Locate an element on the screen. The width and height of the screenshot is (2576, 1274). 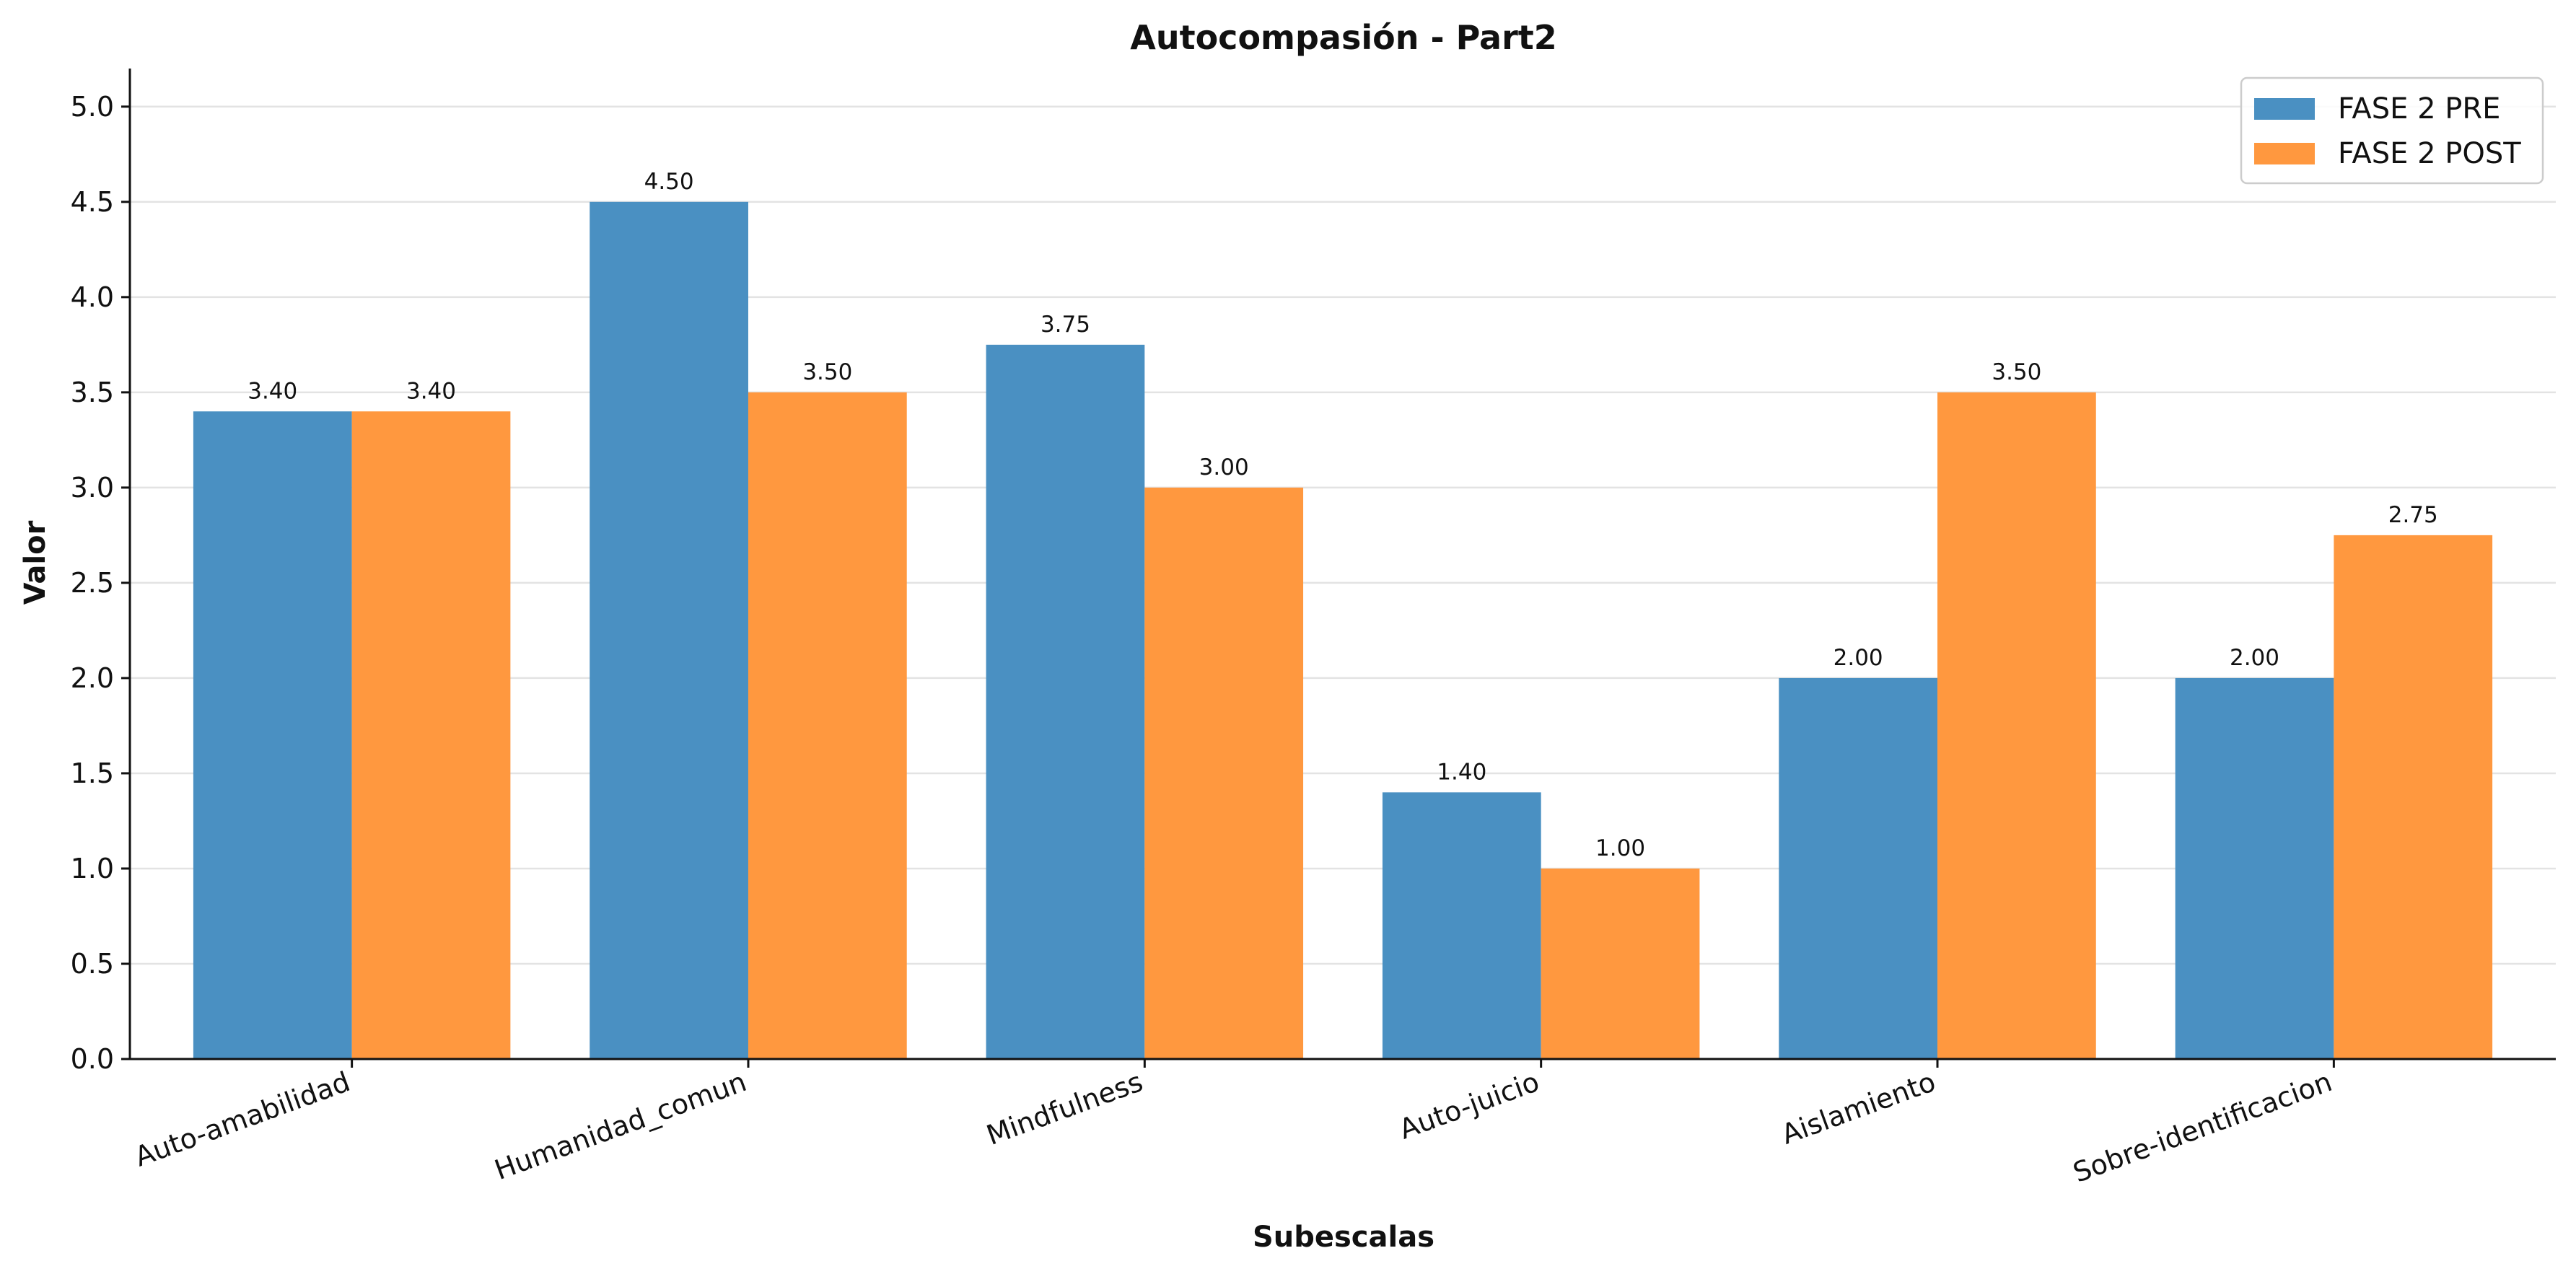
x-tick-label: Mindfulness is located at coordinates (1064, 1109).